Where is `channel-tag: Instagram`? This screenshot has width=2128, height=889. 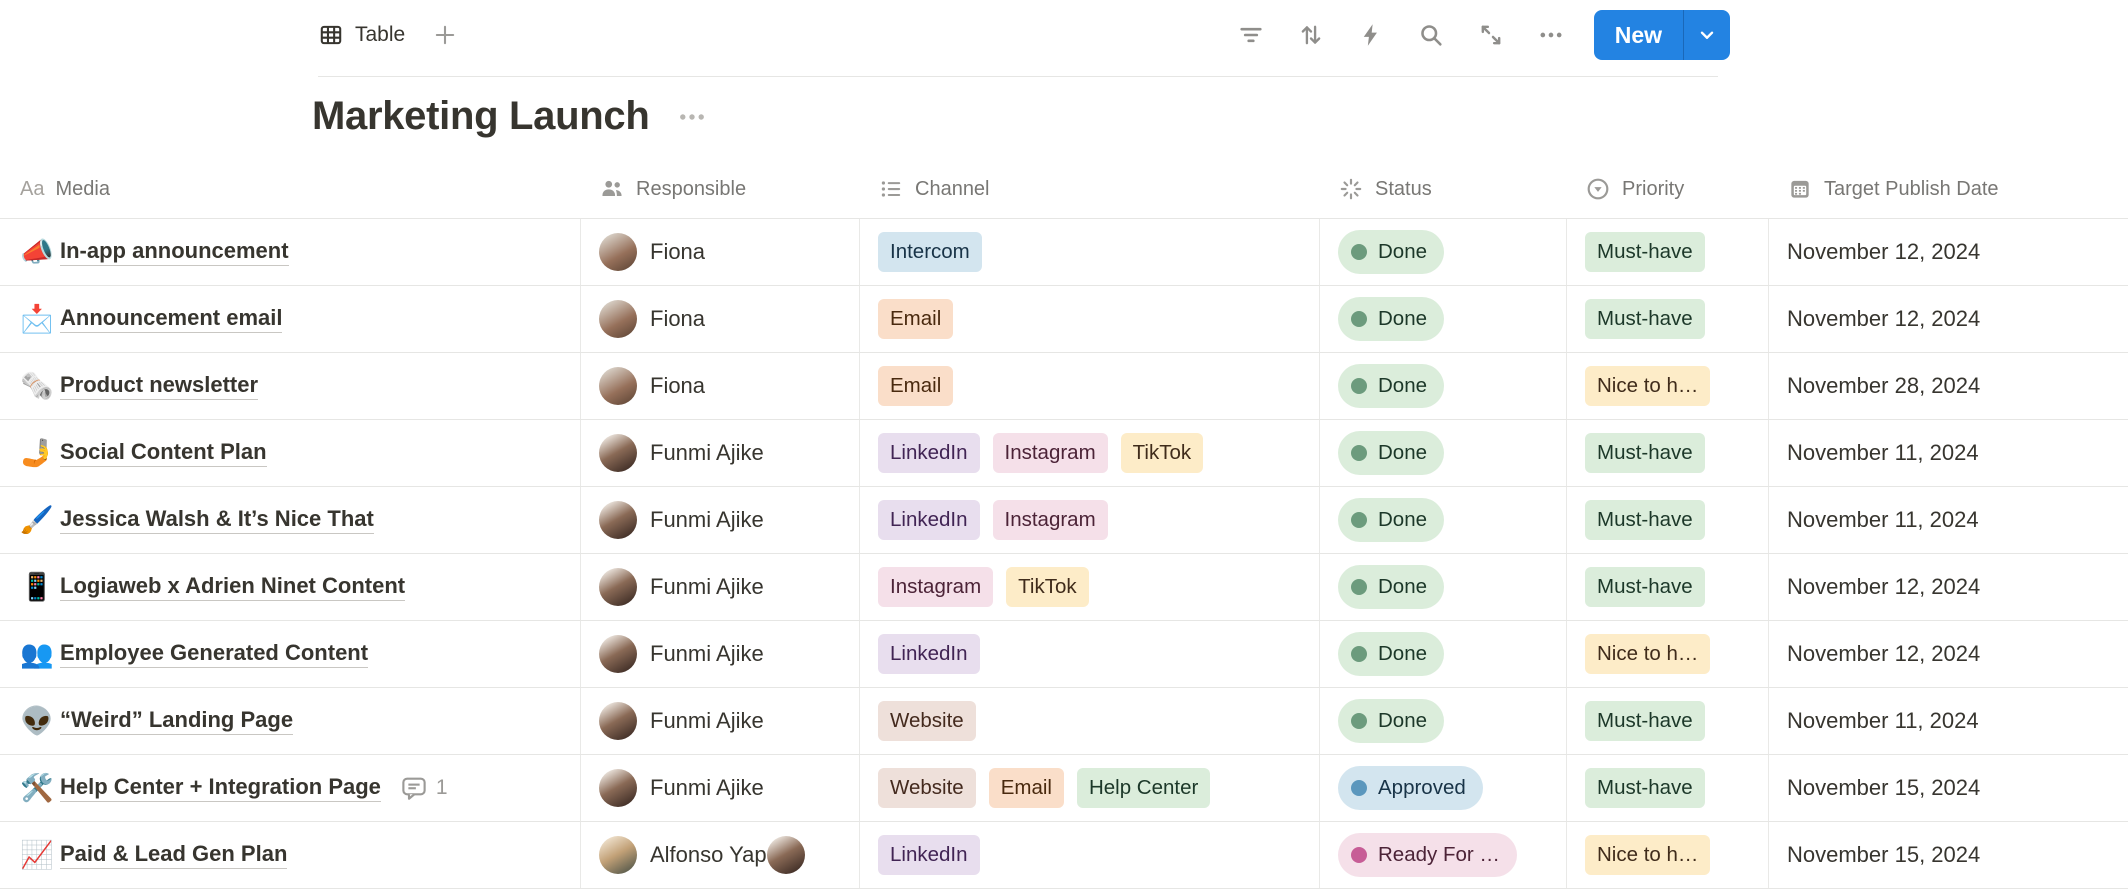 channel-tag: Instagram is located at coordinates (936, 587).